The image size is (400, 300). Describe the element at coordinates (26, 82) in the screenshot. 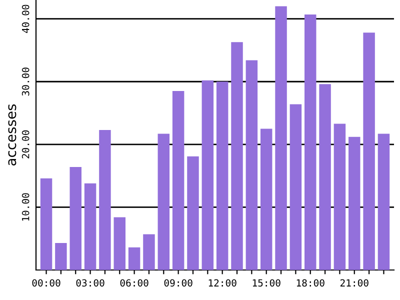

I see `y-tick-label: 30.00` at that location.